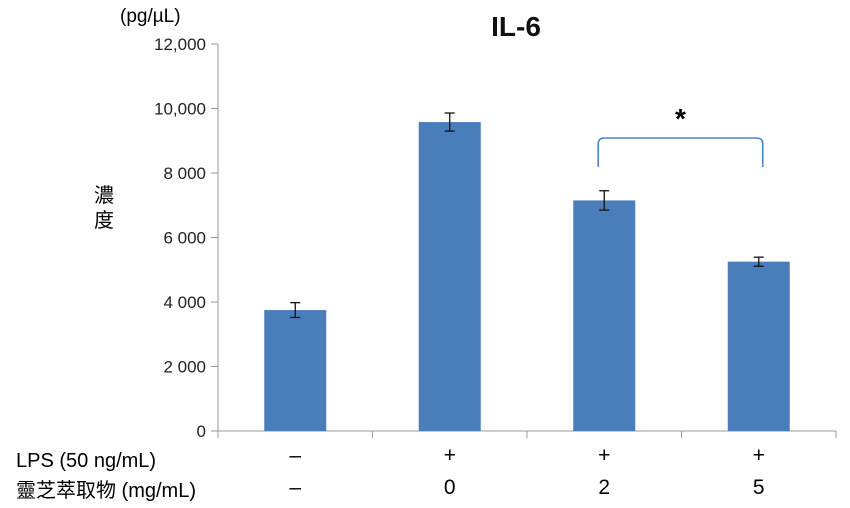 The image size is (850, 508). I want to click on y-tick-label: 4 000, so click(184, 302).